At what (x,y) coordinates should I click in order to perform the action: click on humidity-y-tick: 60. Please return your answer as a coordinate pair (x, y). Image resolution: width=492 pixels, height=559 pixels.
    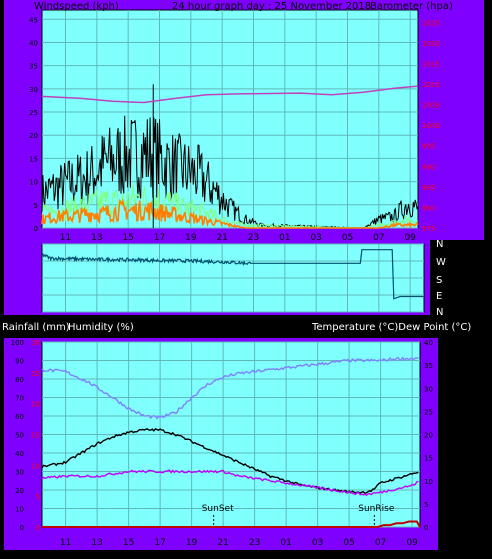
    Looking at the image, I should click on (19, 417).